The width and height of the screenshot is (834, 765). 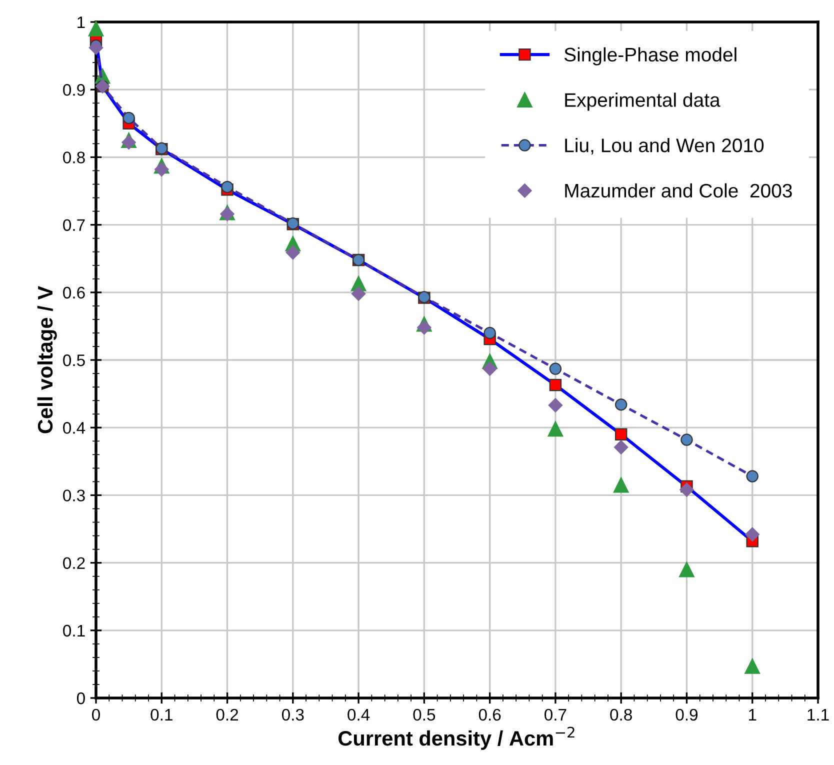 I want to click on legend-label: Liu, Lou and Wen 2010, so click(x=664, y=146).